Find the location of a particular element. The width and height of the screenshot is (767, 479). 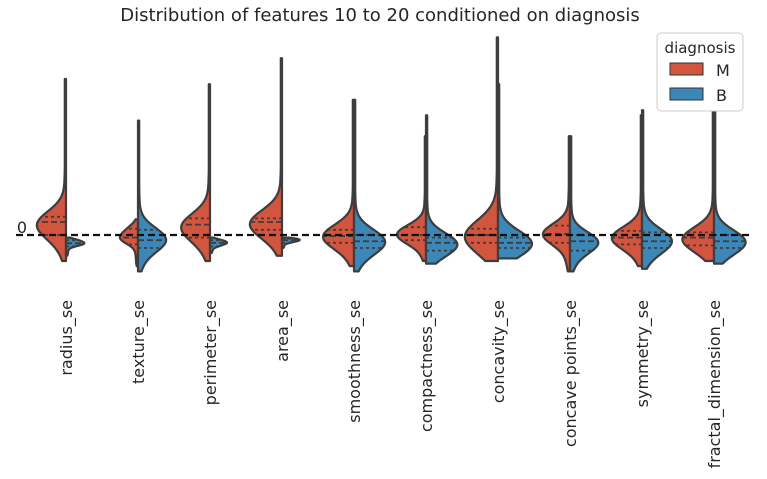

violin-half-perimeter-se-b is located at coordinates (218, 245).